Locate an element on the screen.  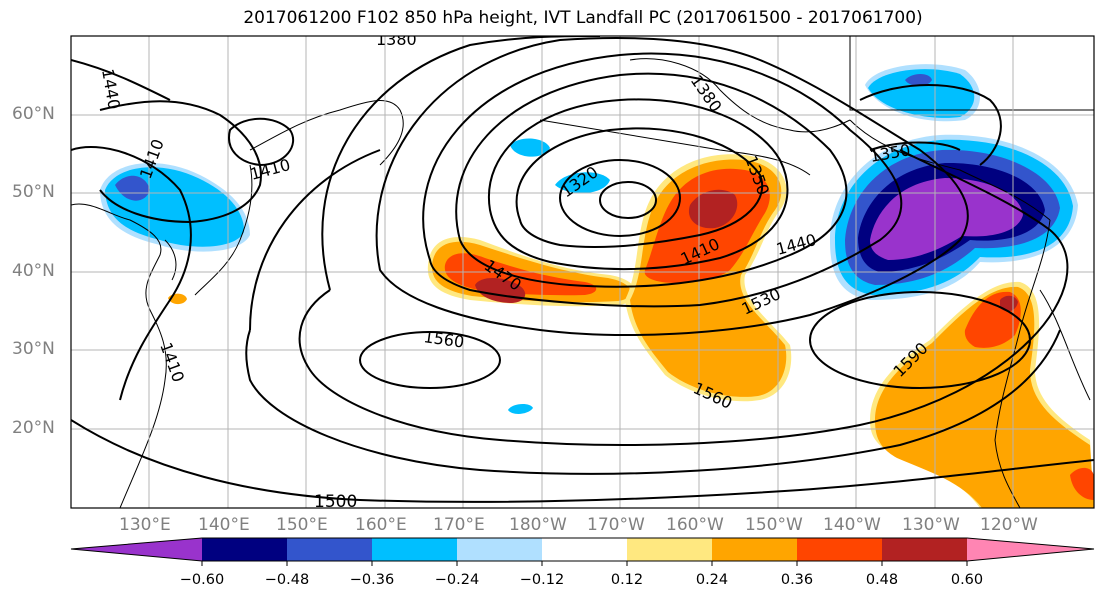
contour-1380-bc is located at coordinates (930, 125).